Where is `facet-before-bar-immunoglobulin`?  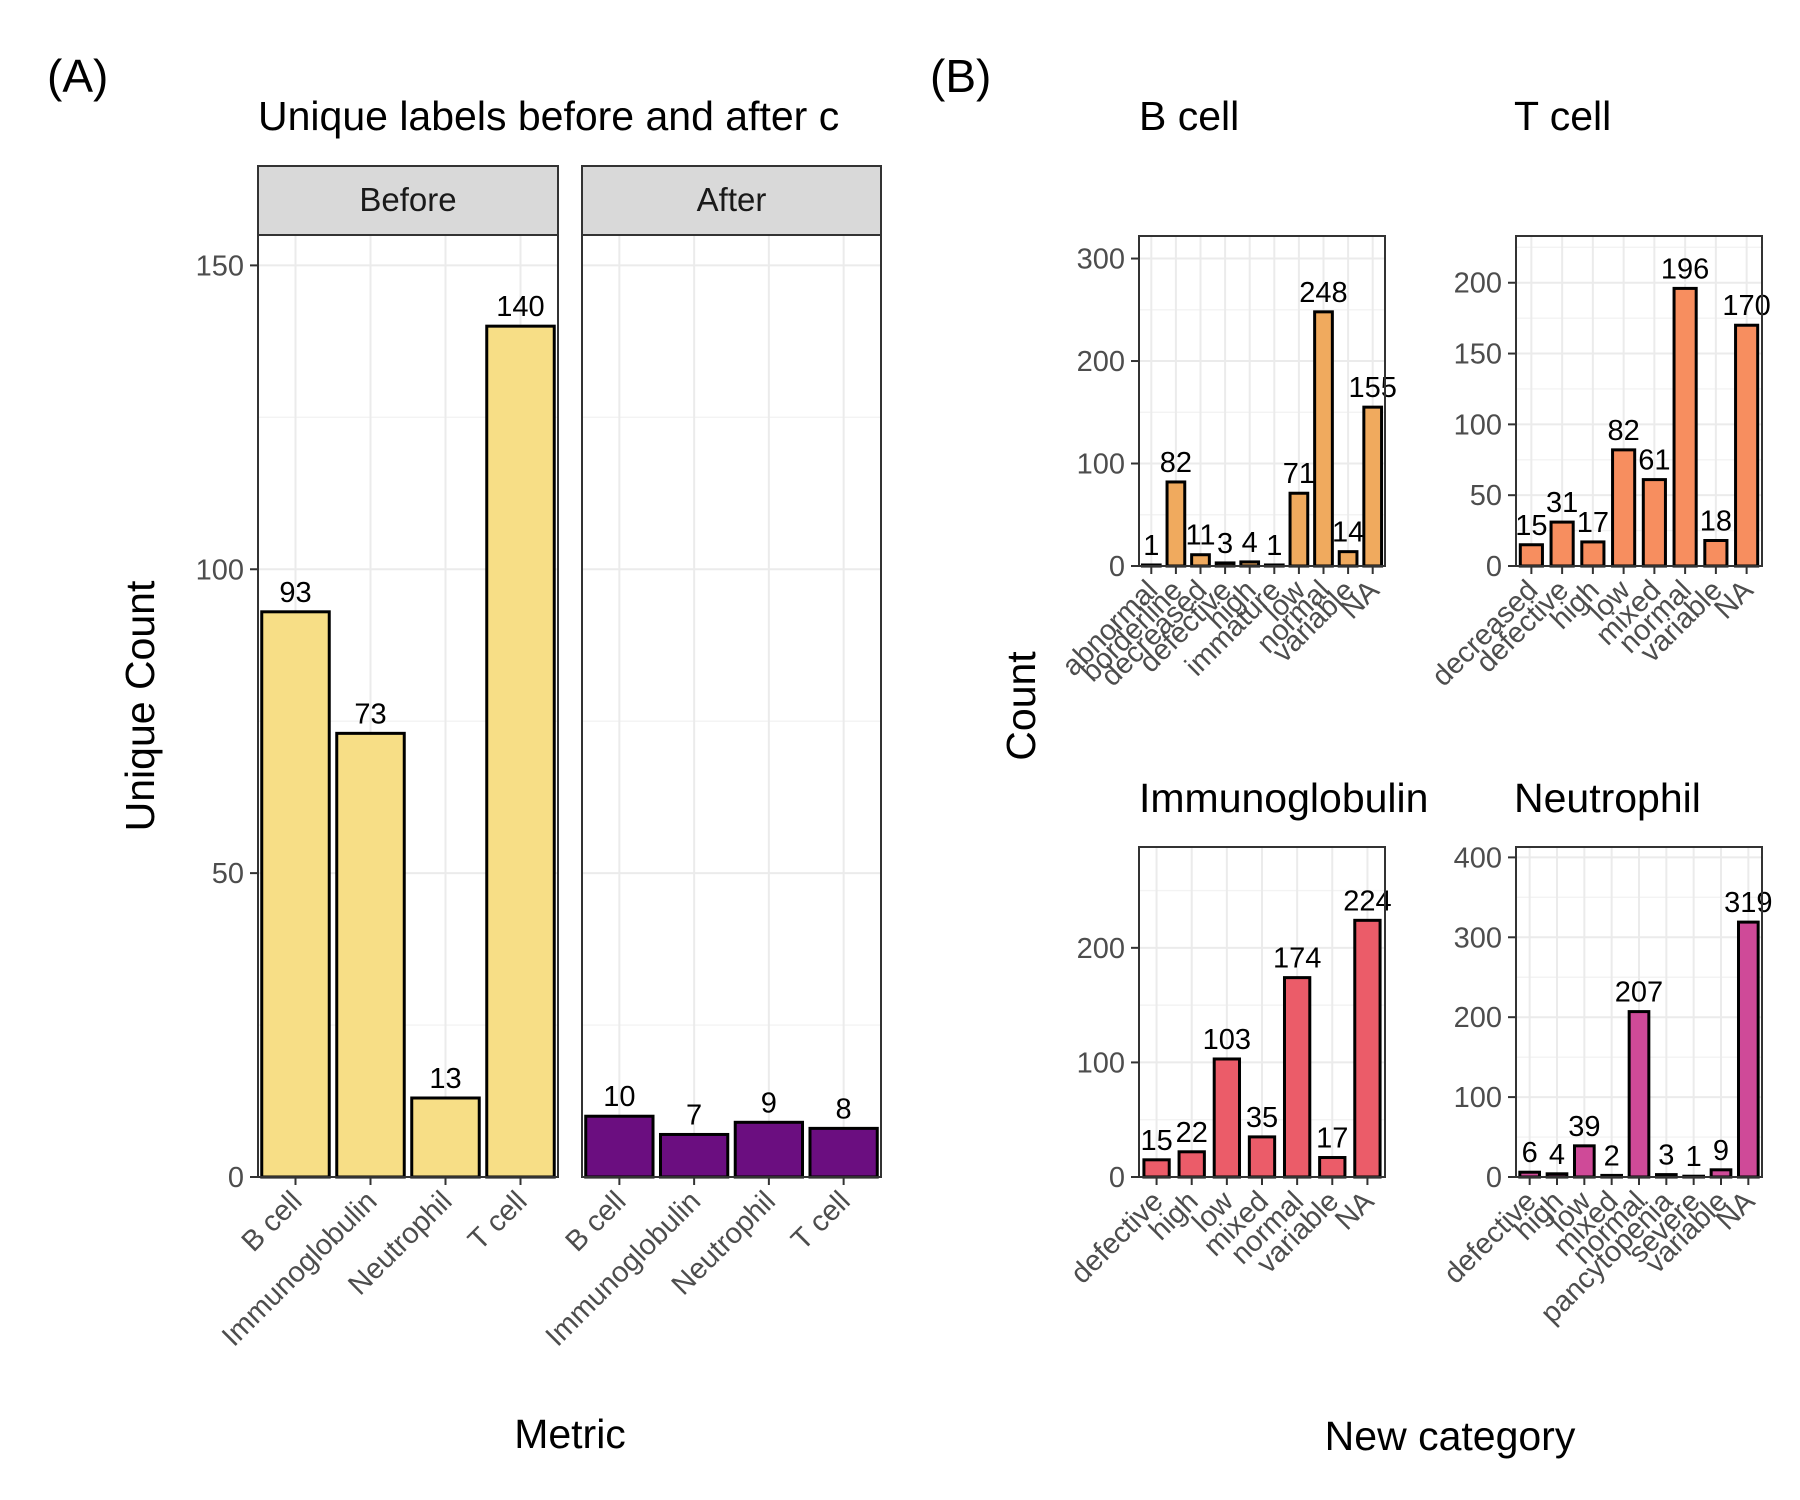 facet-before-bar-immunoglobulin is located at coordinates (370, 955).